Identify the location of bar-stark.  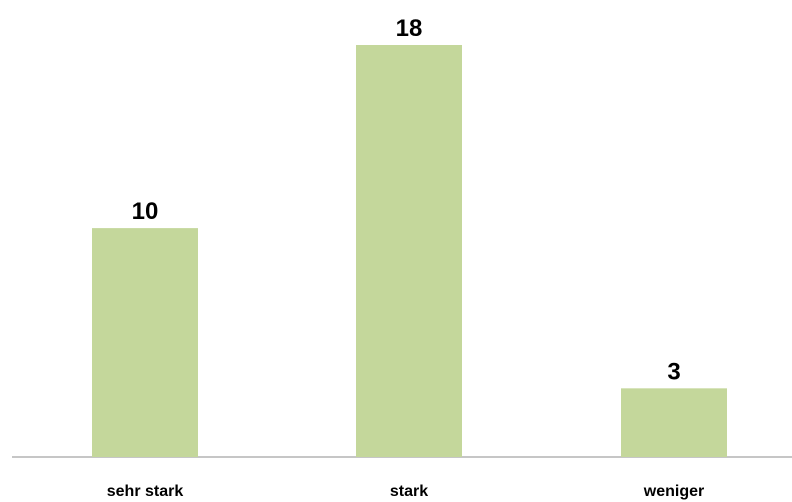
(409, 251).